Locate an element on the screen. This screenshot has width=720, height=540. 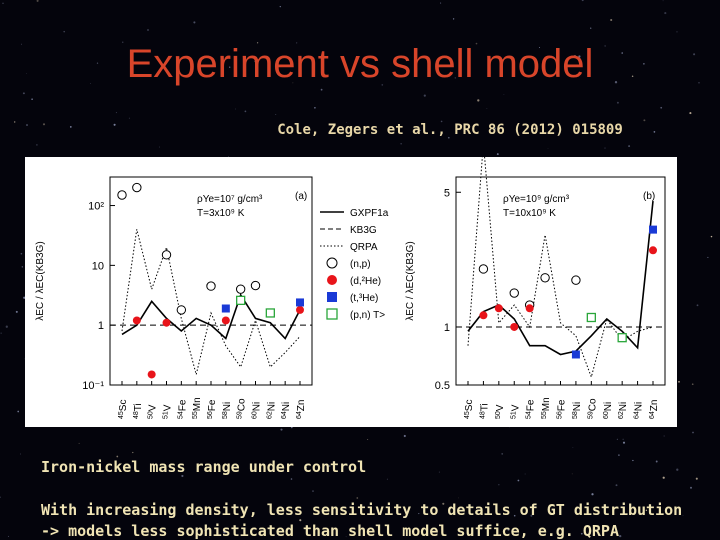
y-tick-label: 1 is located at coordinates (447, 328).